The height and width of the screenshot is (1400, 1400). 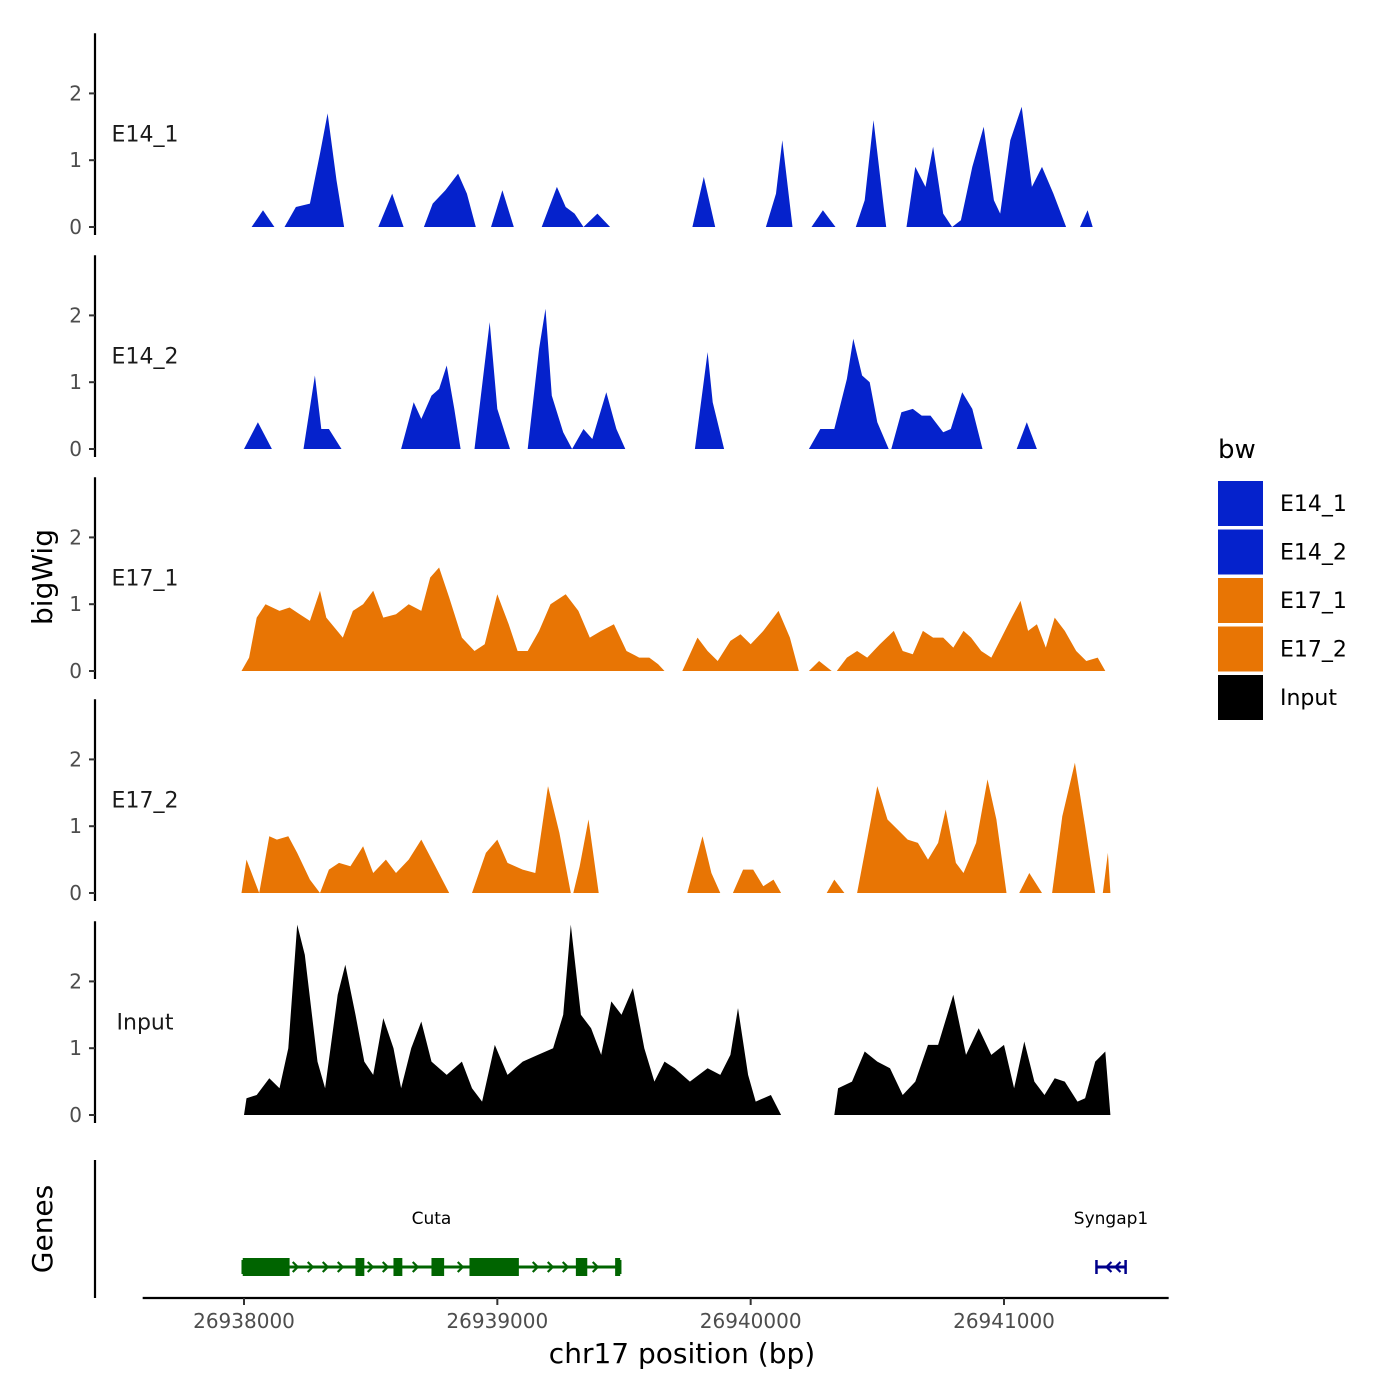 I want to click on legend-title: bw, so click(x=1237, y=450).